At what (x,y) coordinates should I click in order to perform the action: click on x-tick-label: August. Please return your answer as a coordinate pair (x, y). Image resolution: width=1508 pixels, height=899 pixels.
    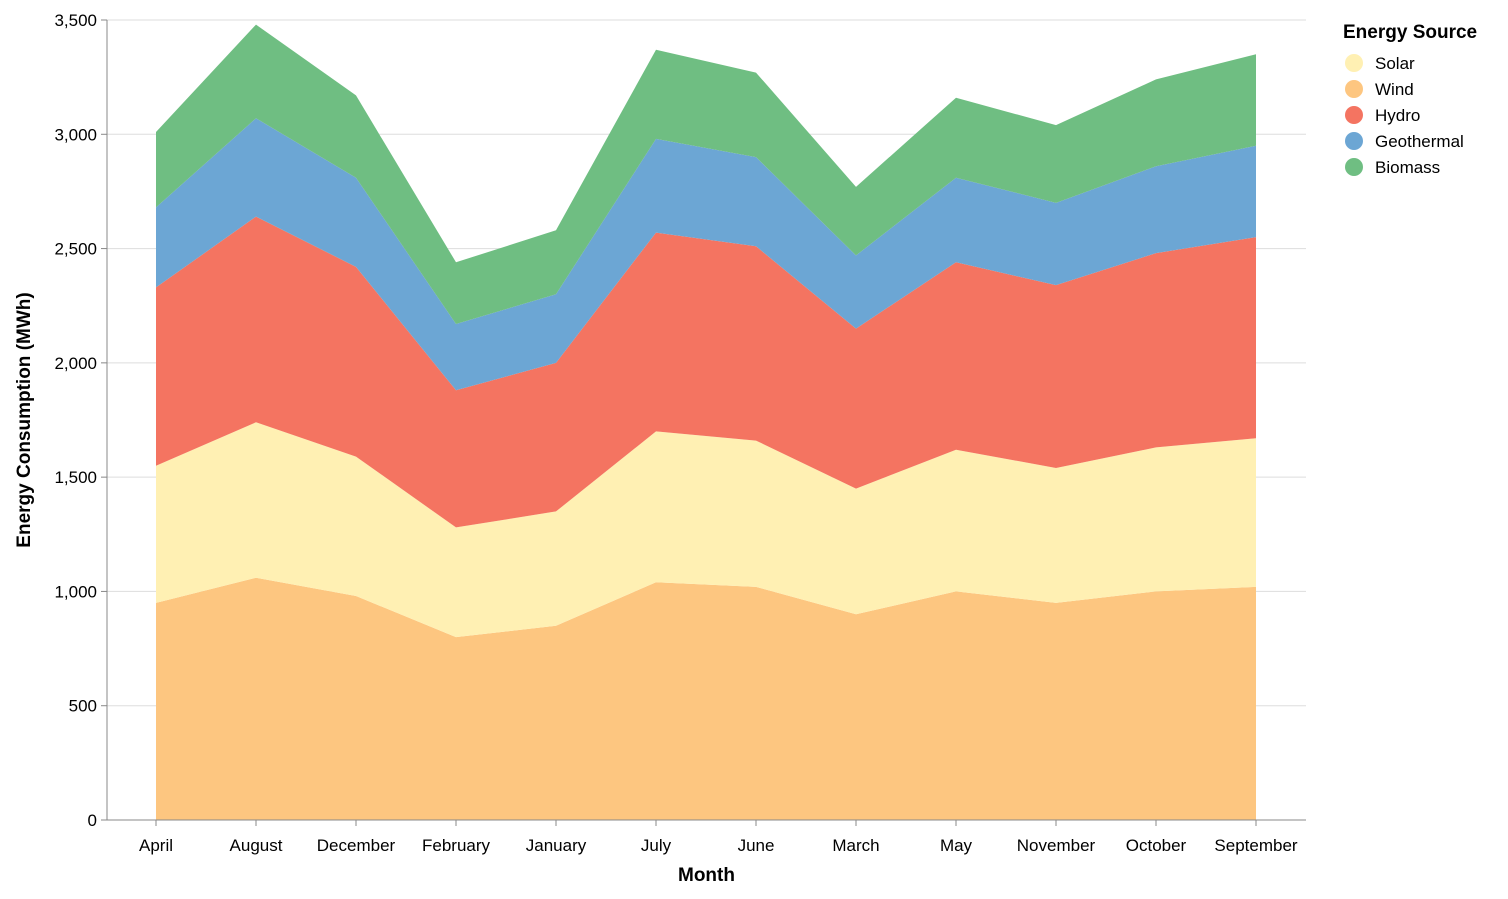
    Looking at the image, I should click on (256, 845).